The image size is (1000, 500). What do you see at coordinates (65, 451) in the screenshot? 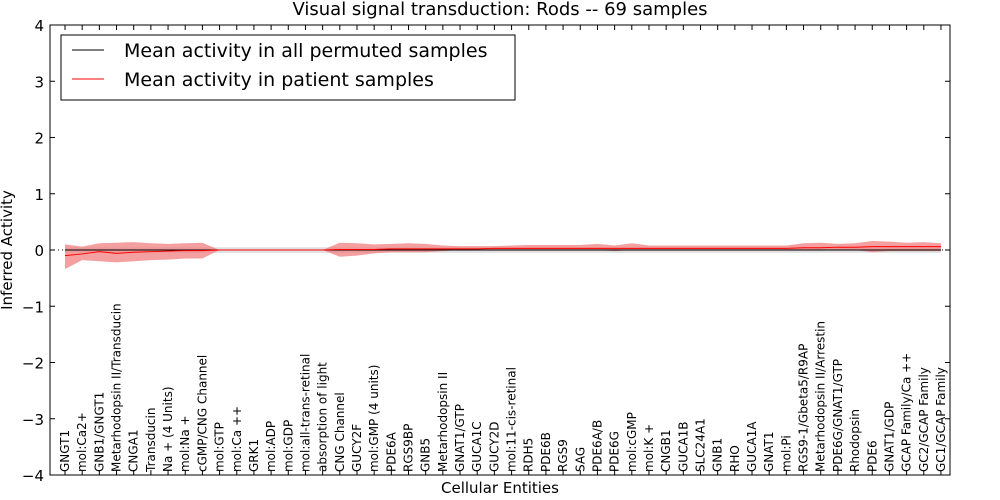
I see `x-tick-label: GNGT1` at bounding box center [65, 451].